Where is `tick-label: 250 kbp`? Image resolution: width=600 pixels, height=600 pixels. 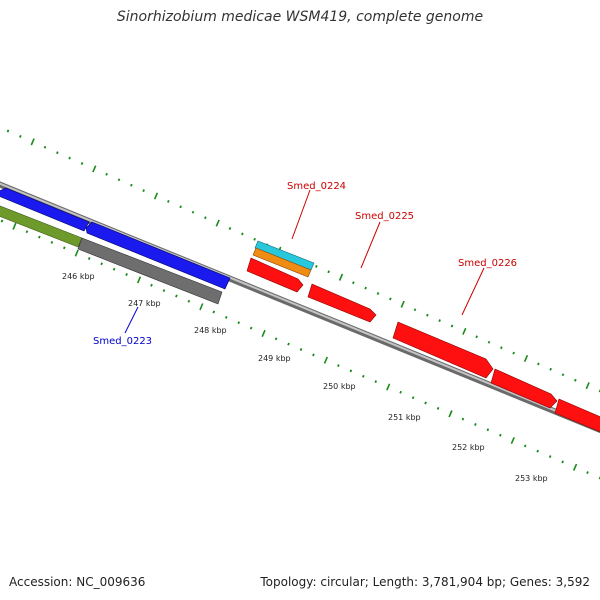 tick-label: 250 kbp is located at coordinates (339, 386).